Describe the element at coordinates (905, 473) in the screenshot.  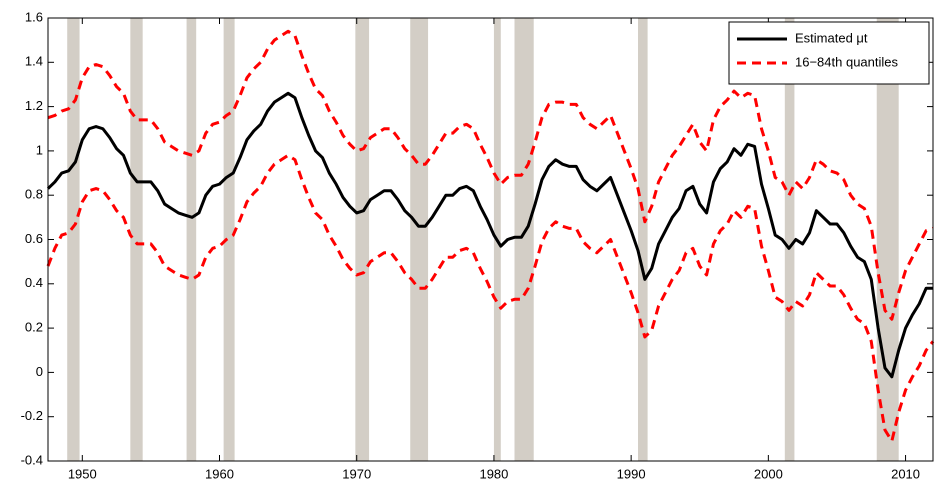
I see `x-tick-label: 2010` at that location.